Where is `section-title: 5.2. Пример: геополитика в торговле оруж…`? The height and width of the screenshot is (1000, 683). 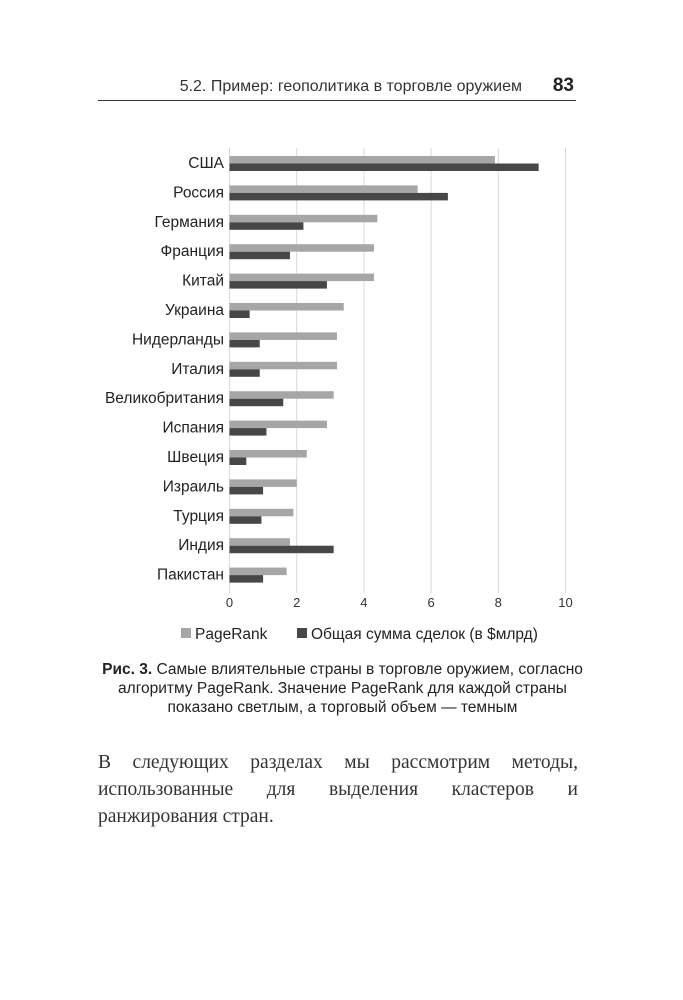
section-title: 5.2. Пример: геополитика в торговле оруж… is located at coordinates (350, 86).